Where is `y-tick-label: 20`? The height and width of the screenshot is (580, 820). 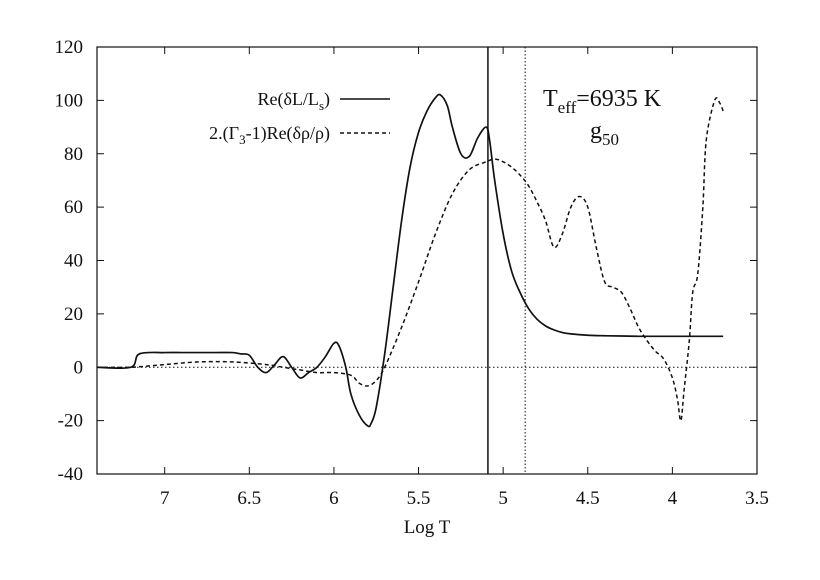 y-tick-label: 20 is located at coordinates (73, 314).